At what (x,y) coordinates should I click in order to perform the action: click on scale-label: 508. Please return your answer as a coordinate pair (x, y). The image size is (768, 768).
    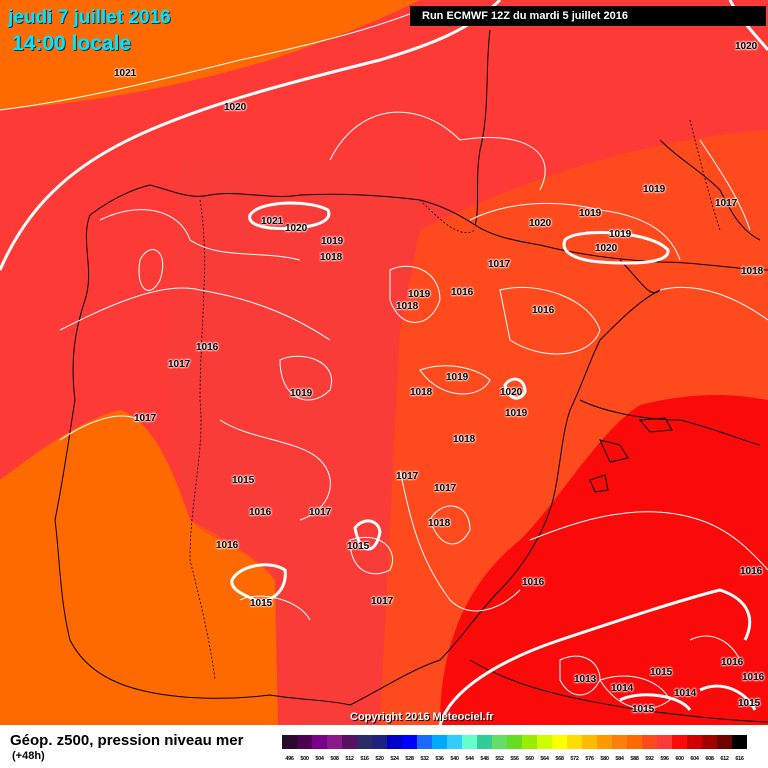
    Looking at the image, I should click on (334, 759).